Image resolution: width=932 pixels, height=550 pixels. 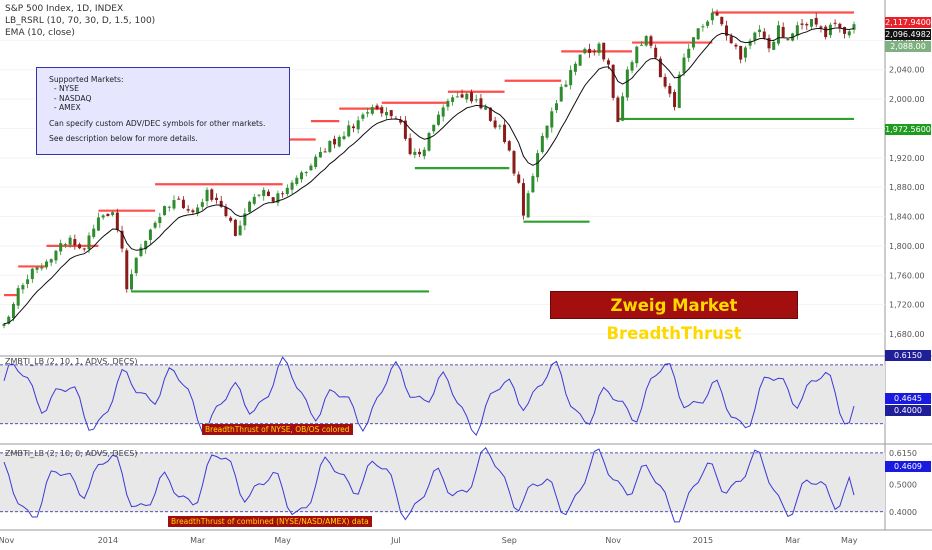 What do you see at coordinates (509, 540) in the screenshot?
I see `time-tick-label: Sep` at bounding box center [509, 540].